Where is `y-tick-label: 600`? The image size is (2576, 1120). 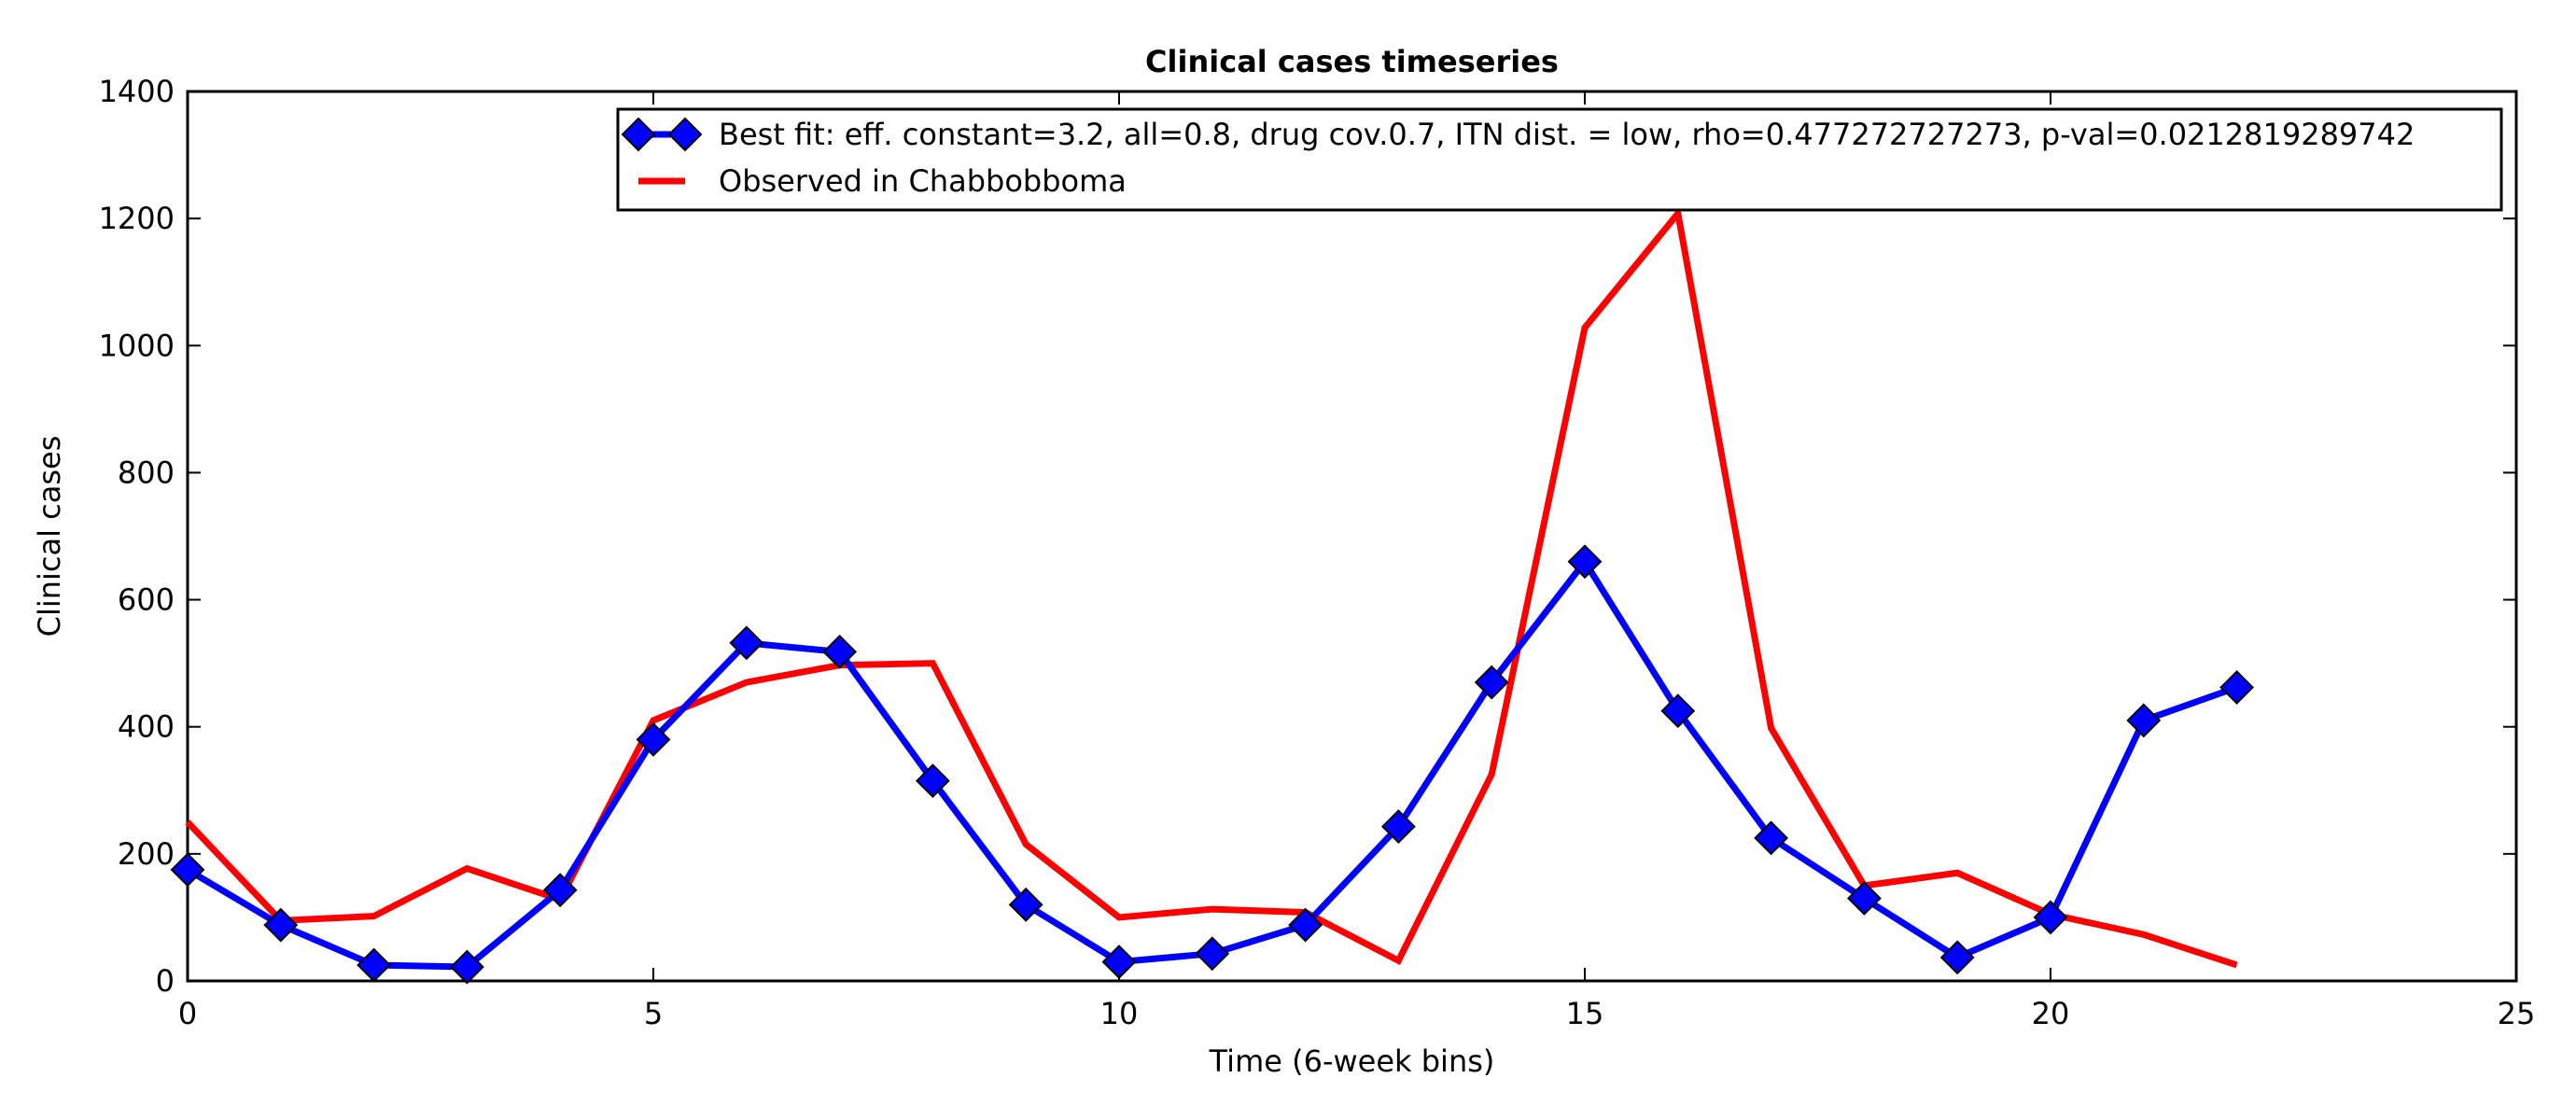
y-tick-label: 600 is located at coordinates (146, 600).